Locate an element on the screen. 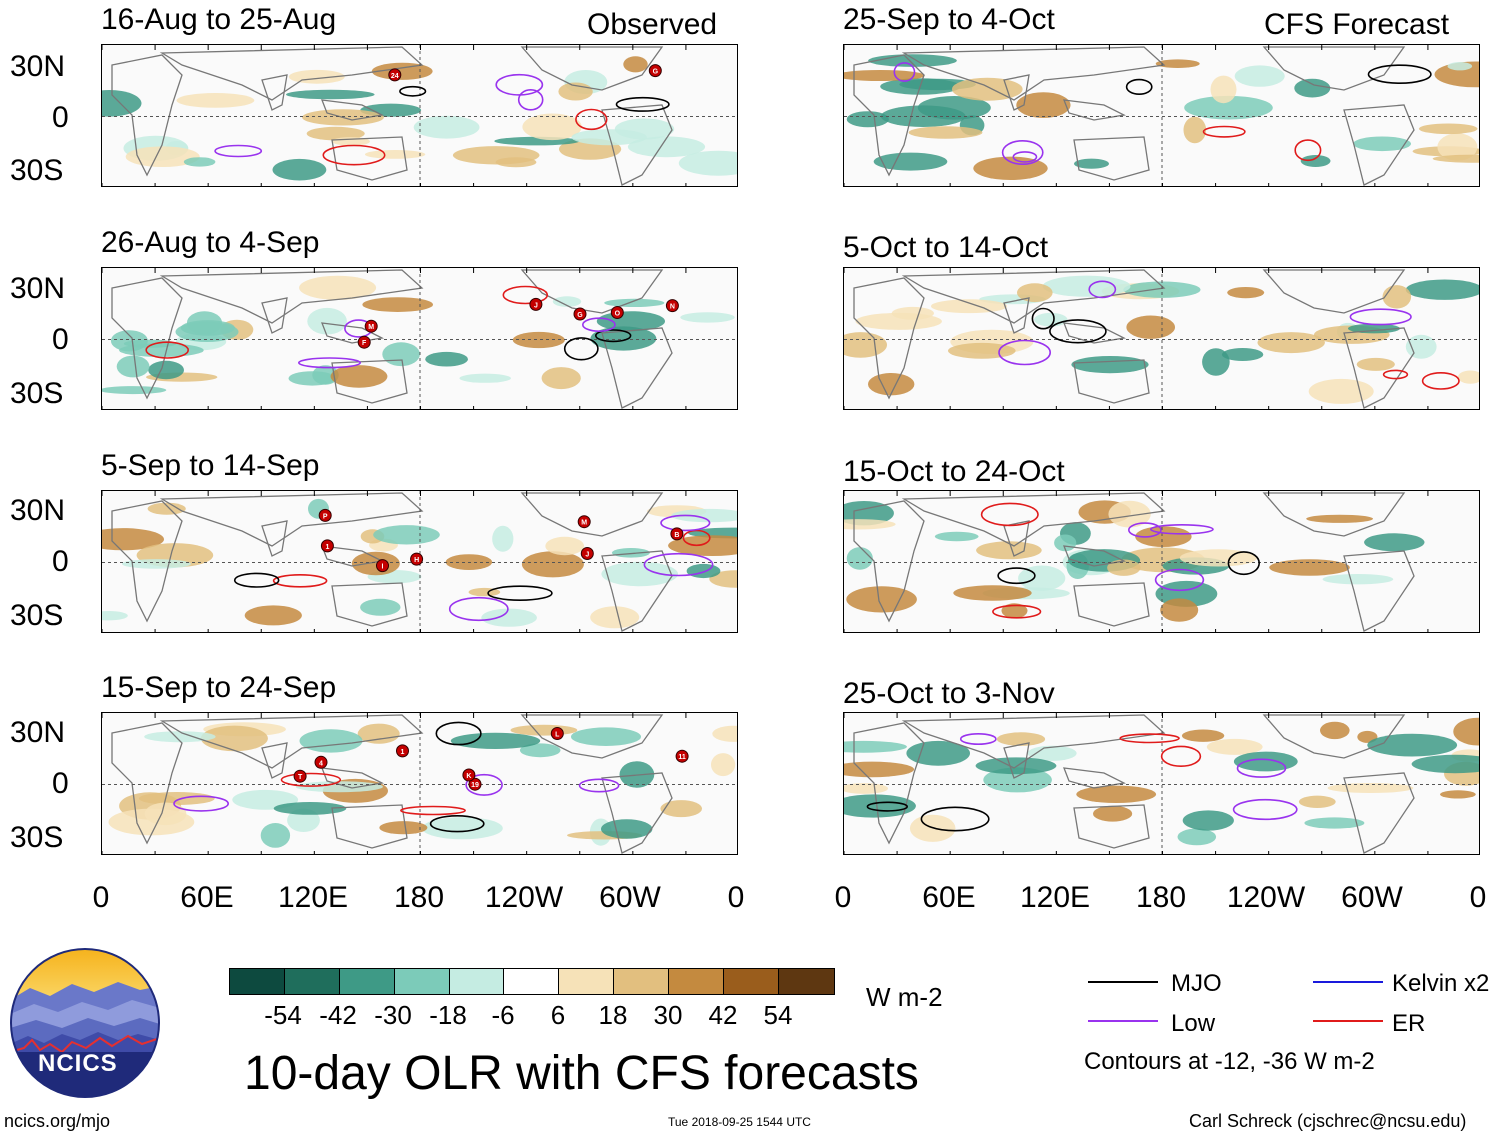  lat-eq-row4: 0 is located at coordinates (60, 783).